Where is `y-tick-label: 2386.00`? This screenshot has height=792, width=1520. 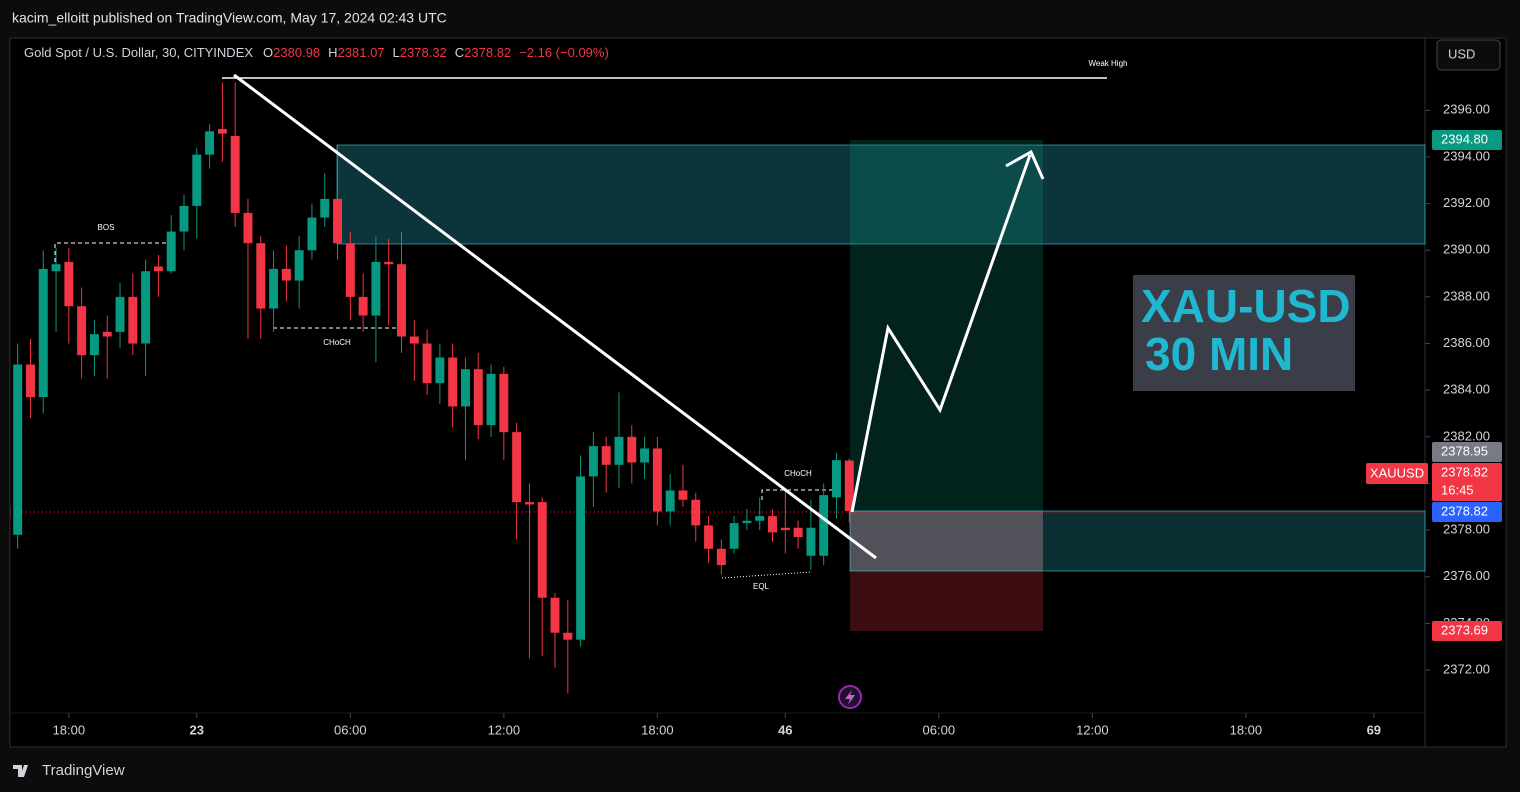
y-tick-label: 2386.00 is located at coordinates (1466, 342).